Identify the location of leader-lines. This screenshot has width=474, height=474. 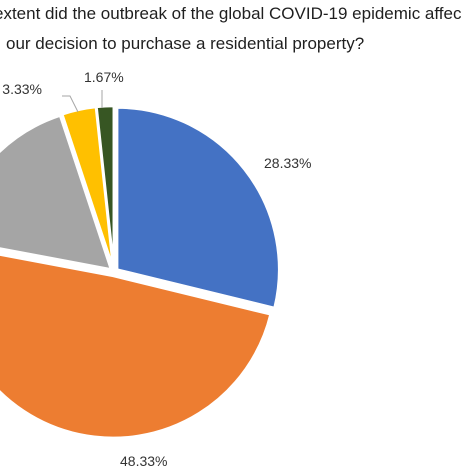
(82, 101).